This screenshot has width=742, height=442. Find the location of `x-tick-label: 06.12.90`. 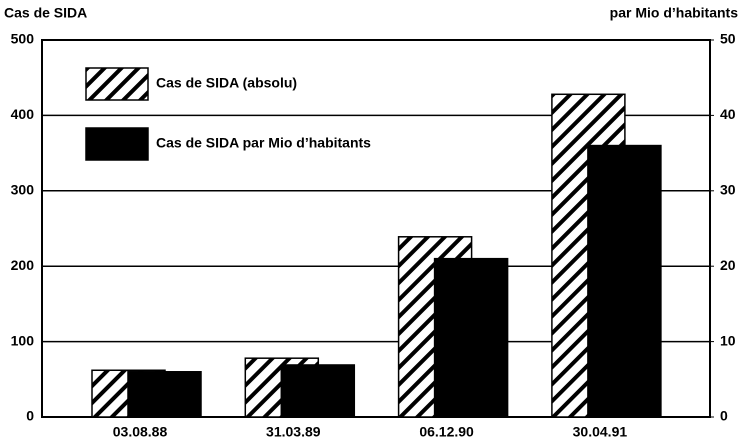

x-tick-label: 06.12.90 is located at coordinates (446, 432).